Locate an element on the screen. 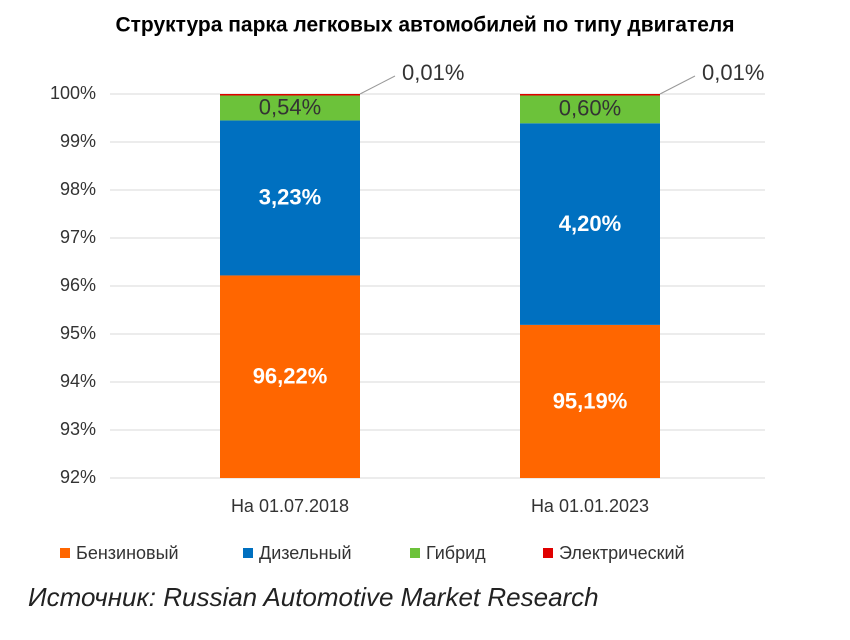 Image resolution: width=850 pixels, height=640 pixels. data-label: 0,60% is located at coordinates (590, 108).